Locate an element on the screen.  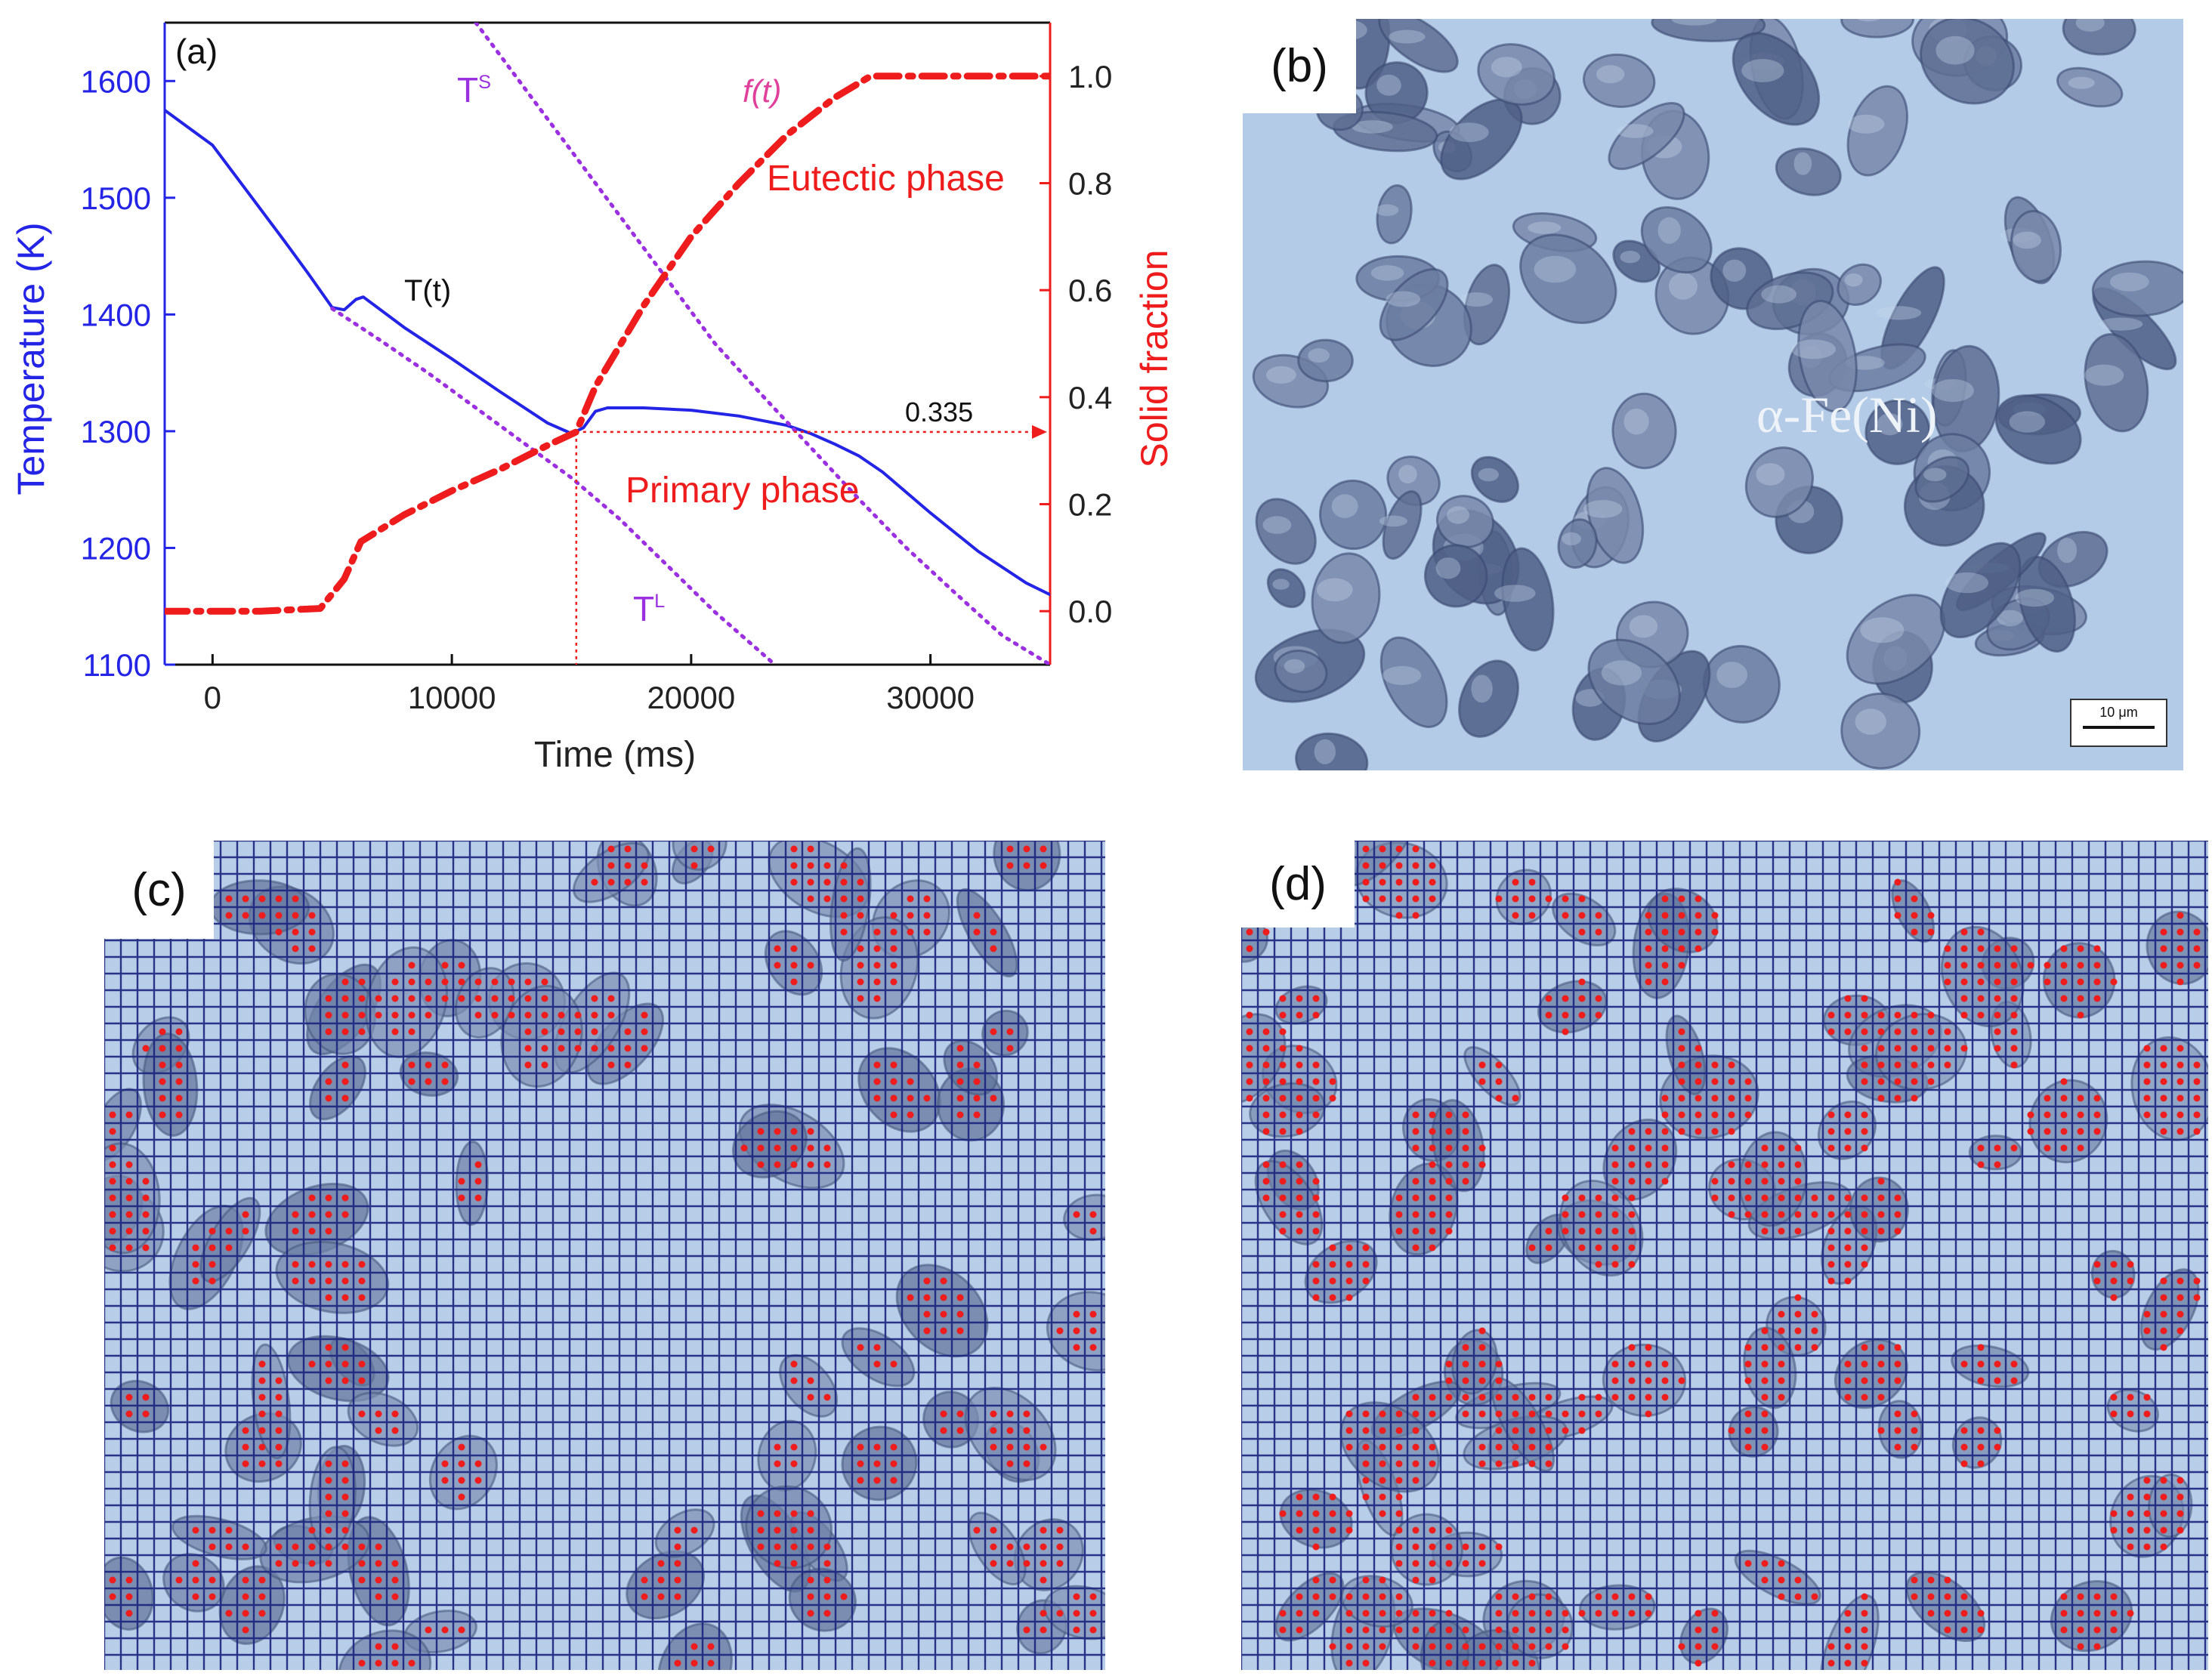
label-T-solidus: TS is located at coordinates (474, 90).